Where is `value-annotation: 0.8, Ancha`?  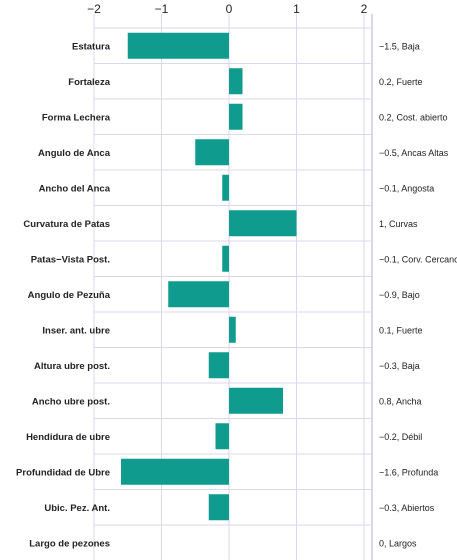 value-annotation: 0.8, Ancha is located at coordinates (400, 401).